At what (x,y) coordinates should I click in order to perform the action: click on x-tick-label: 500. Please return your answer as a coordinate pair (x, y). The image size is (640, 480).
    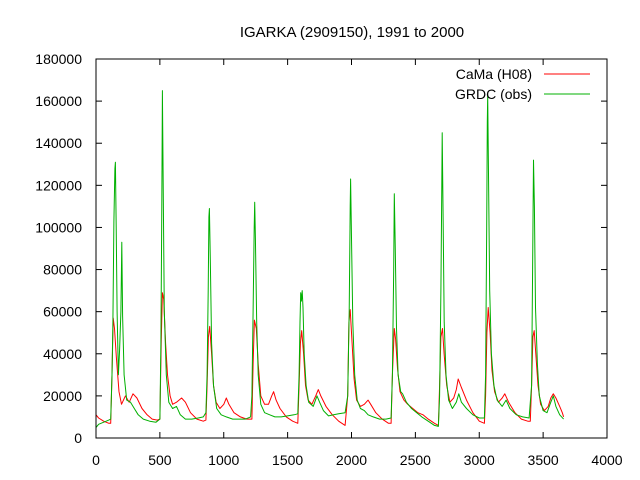
    Looking at the image, I should click on (160, 460).